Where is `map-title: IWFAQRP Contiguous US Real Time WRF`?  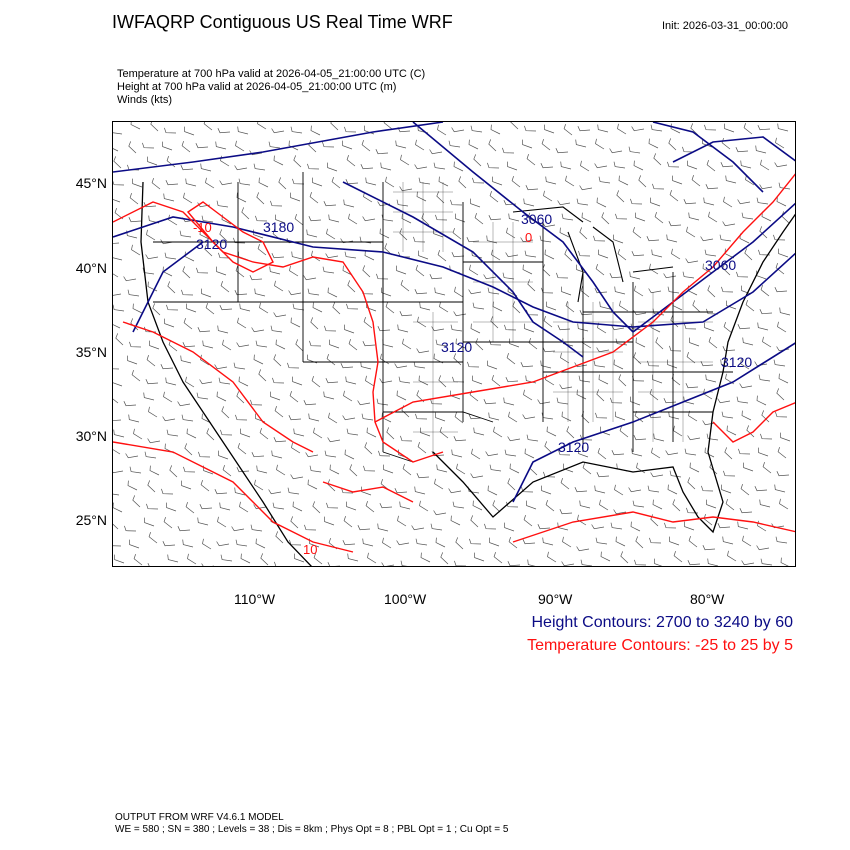 map-title: IWFAQRP Contiguous US Real Time WRF is located at coordinates (282, 22).